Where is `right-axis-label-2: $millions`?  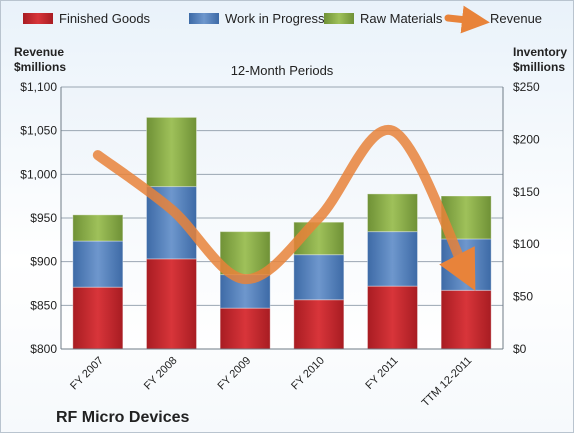
right-axis-label-2: $millions is located at coordinates (539, 67).